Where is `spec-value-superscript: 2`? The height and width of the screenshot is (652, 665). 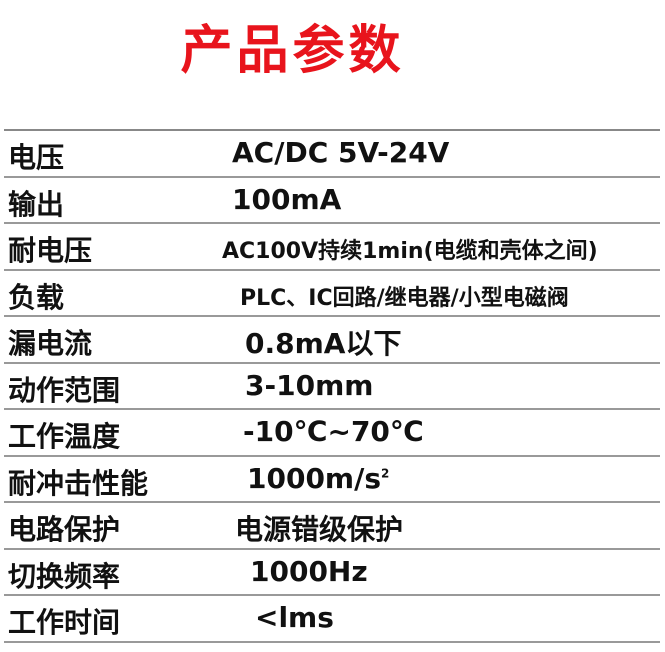
spec-value-superscript: 2 is located at coordinates (385, 473).